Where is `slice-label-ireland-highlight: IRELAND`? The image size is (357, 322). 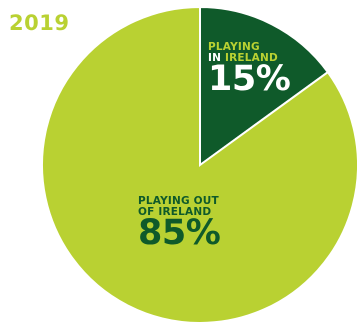 slice-label-ireland-highlight: IRELAND is located at coordinates (251, 57).